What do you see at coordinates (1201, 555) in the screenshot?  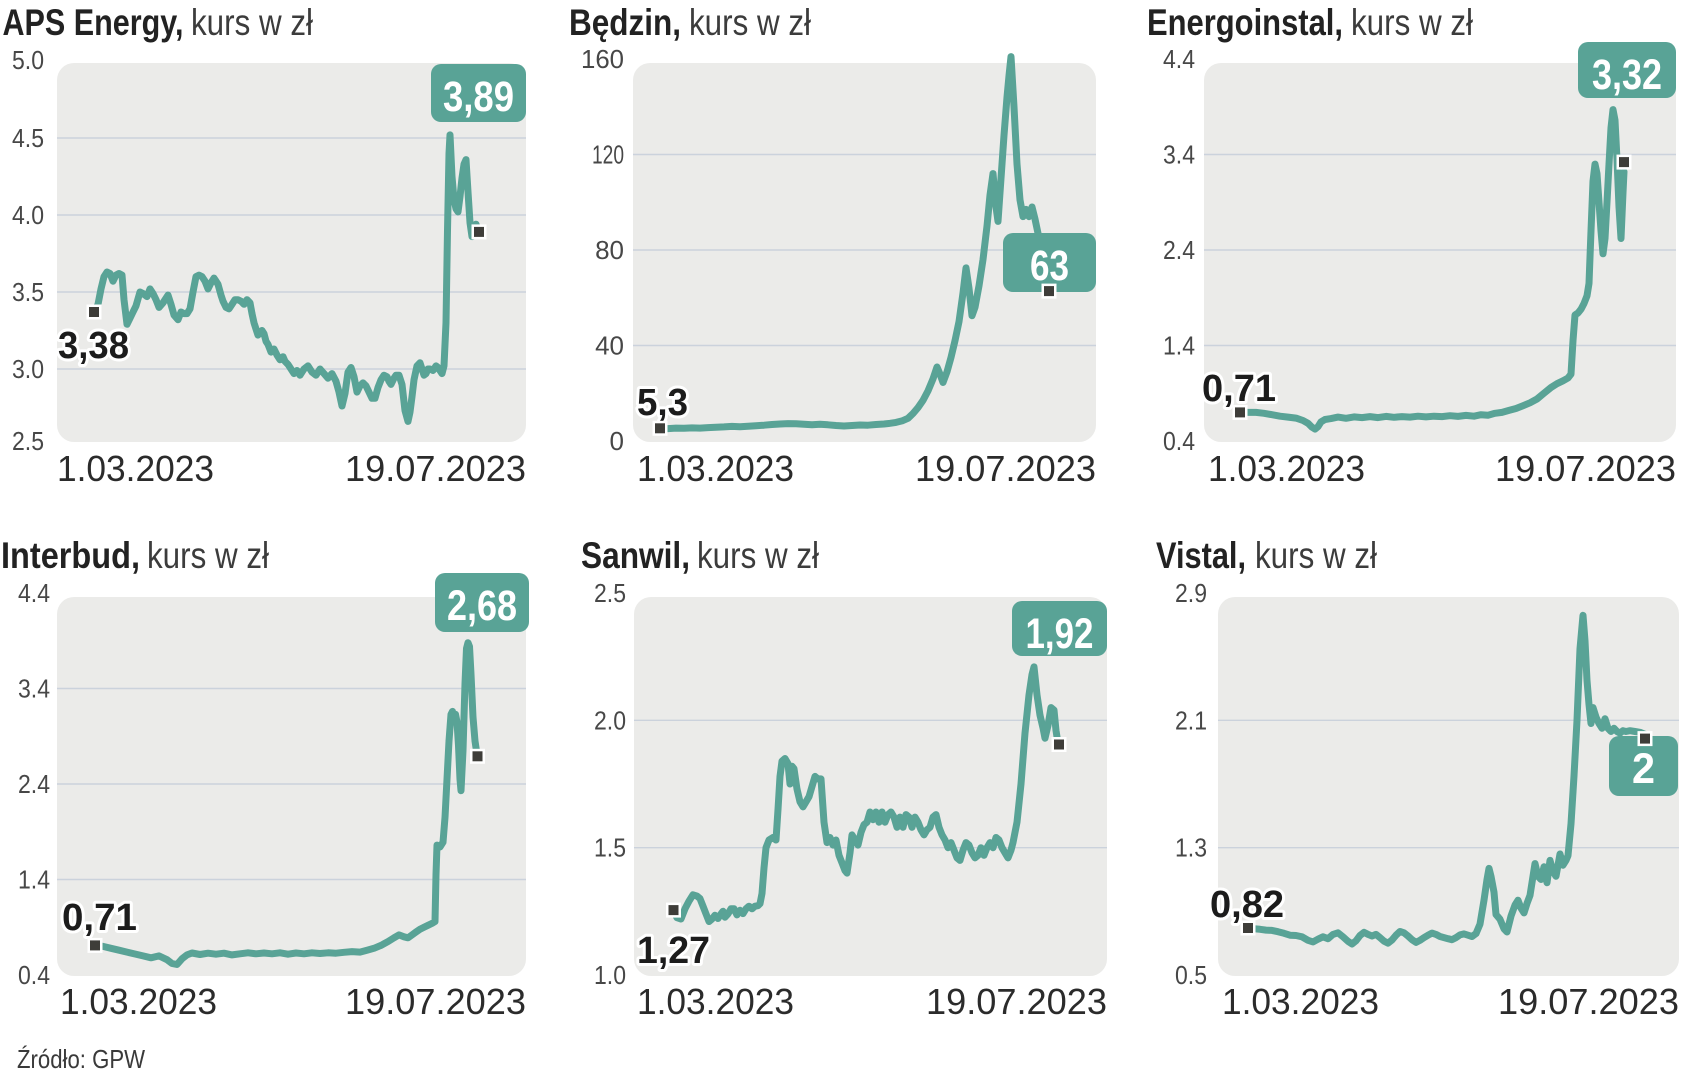 I see `svg-text: Vistal,` at bounding box center [1201, 555].